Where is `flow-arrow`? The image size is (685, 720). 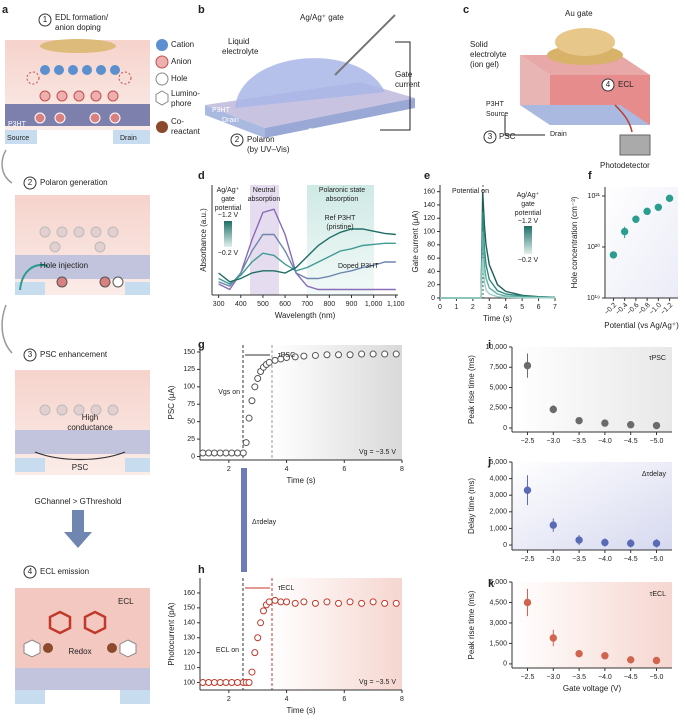 flow-arrow is located at coordinates (7, 329).